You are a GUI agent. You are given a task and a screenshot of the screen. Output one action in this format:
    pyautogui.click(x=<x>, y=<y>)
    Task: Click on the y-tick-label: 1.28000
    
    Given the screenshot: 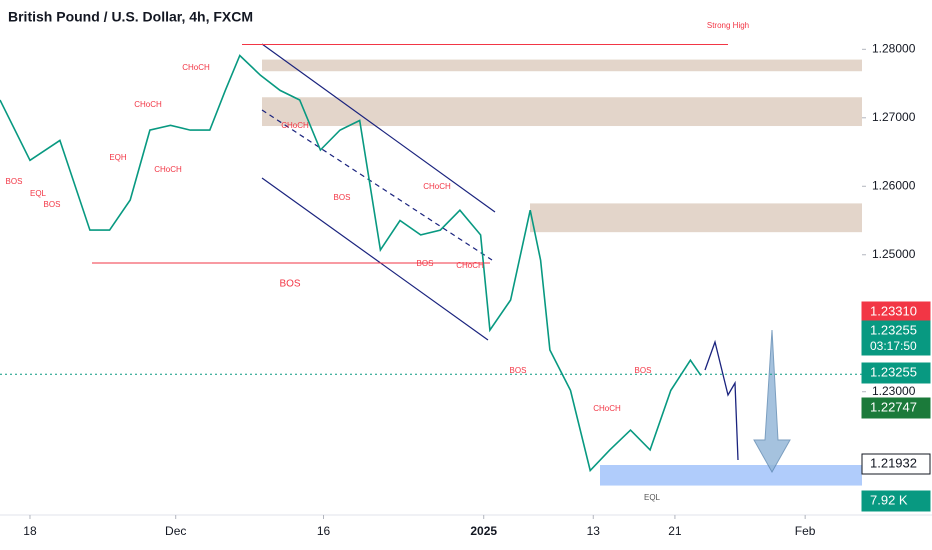 What is the action you would take?
    pyautogui.click(x=894, y=48)
    